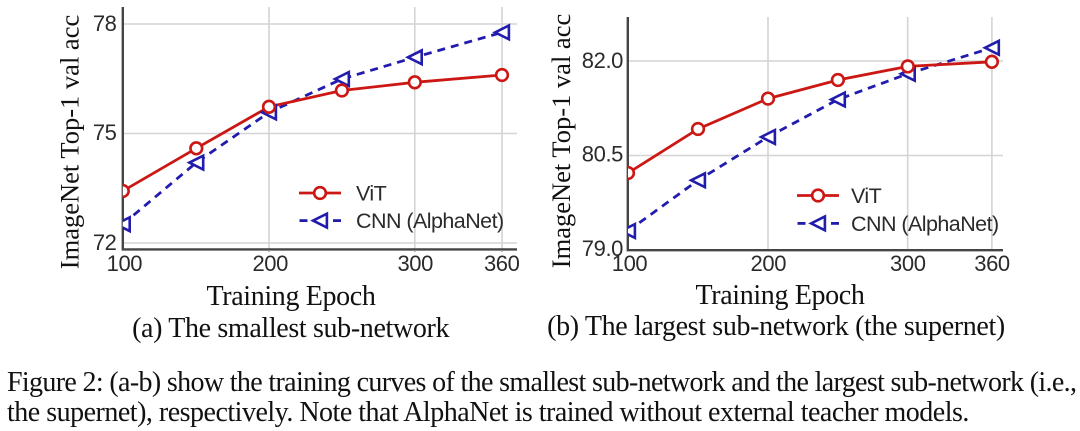 The width and height of the screenshot is (1080, 431). What do you see at coordinates (602, 154) in the screenshot?
I see `svg-text: 80.5` at bounding box center [602, 154].